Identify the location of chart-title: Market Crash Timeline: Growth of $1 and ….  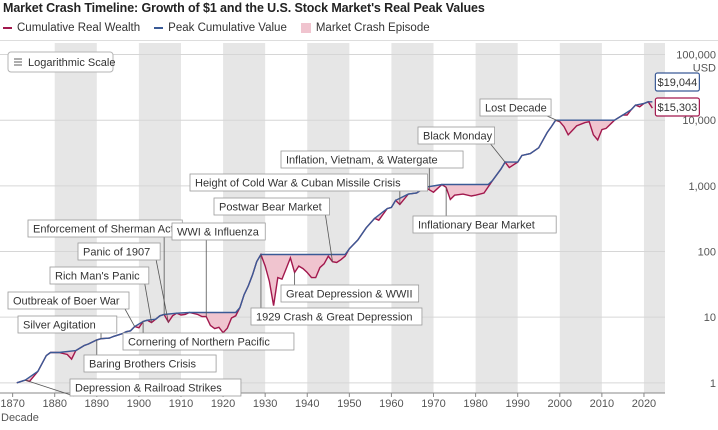
(244, 8).